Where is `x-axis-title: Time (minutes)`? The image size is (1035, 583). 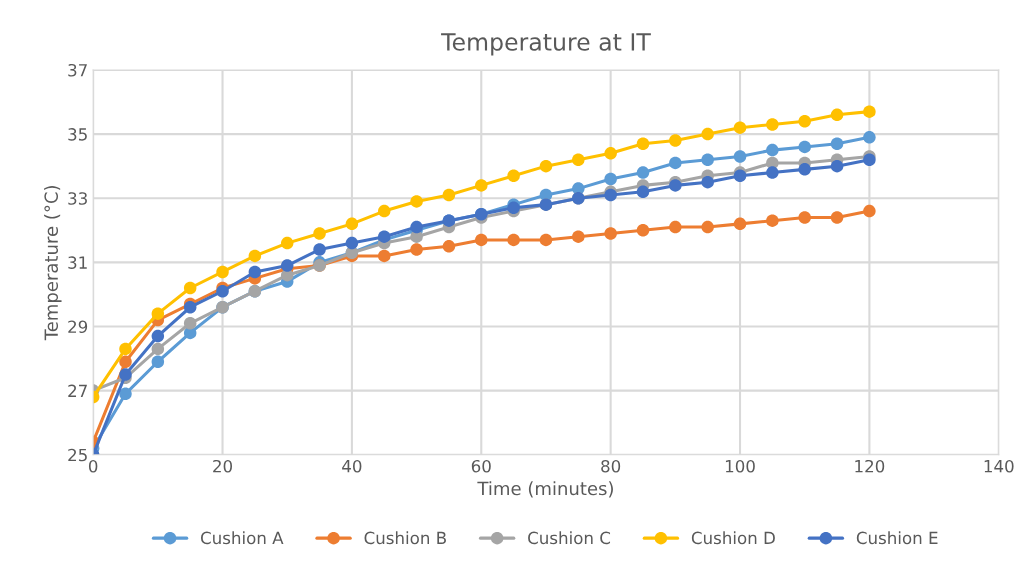
x-axis-title: Time (minutes) is located at coordinates (545, 489).